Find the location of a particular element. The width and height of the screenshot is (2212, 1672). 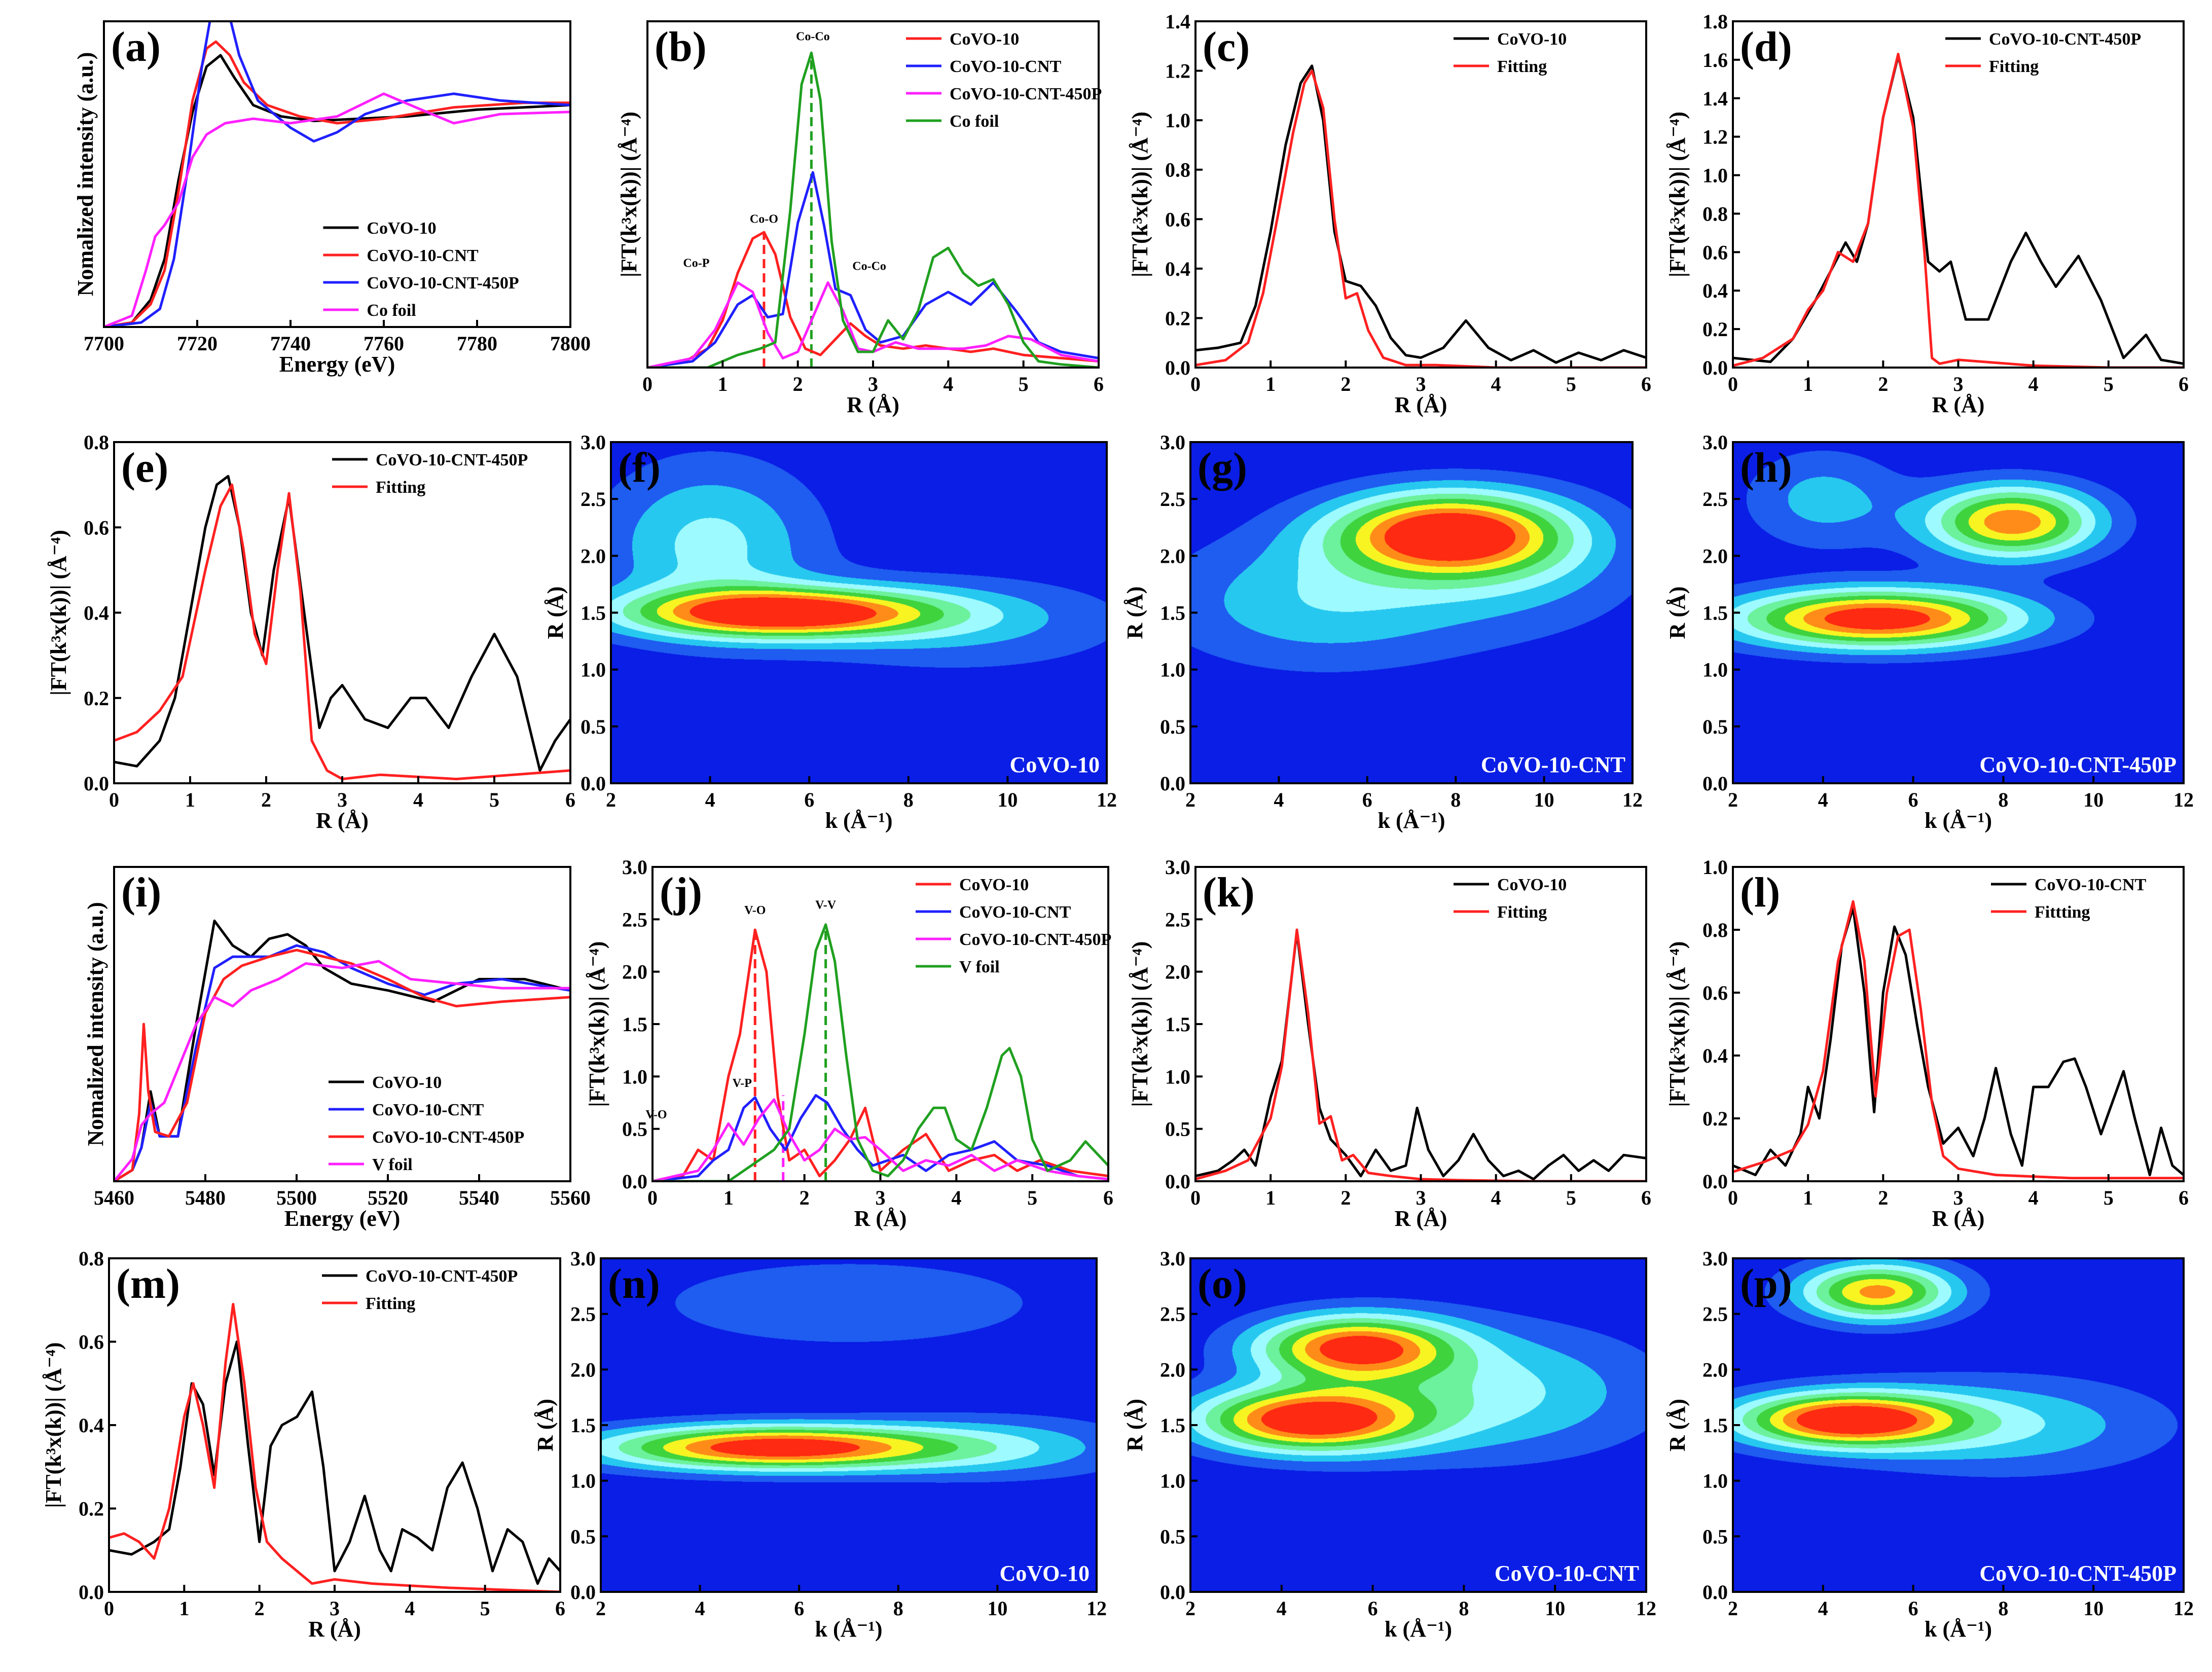

panel-label: (c) is located at coordinates (1226, 46).